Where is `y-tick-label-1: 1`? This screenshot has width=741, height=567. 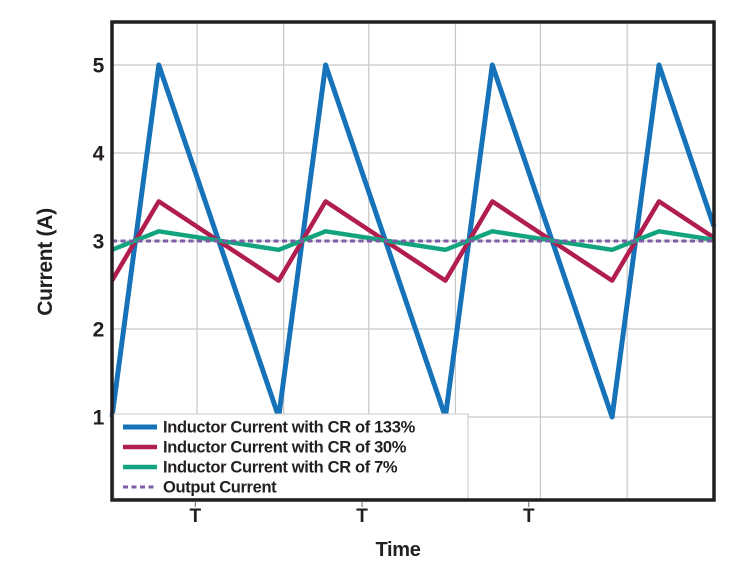
y-tick-label-1: 1 is located at coordinates (99, 418).